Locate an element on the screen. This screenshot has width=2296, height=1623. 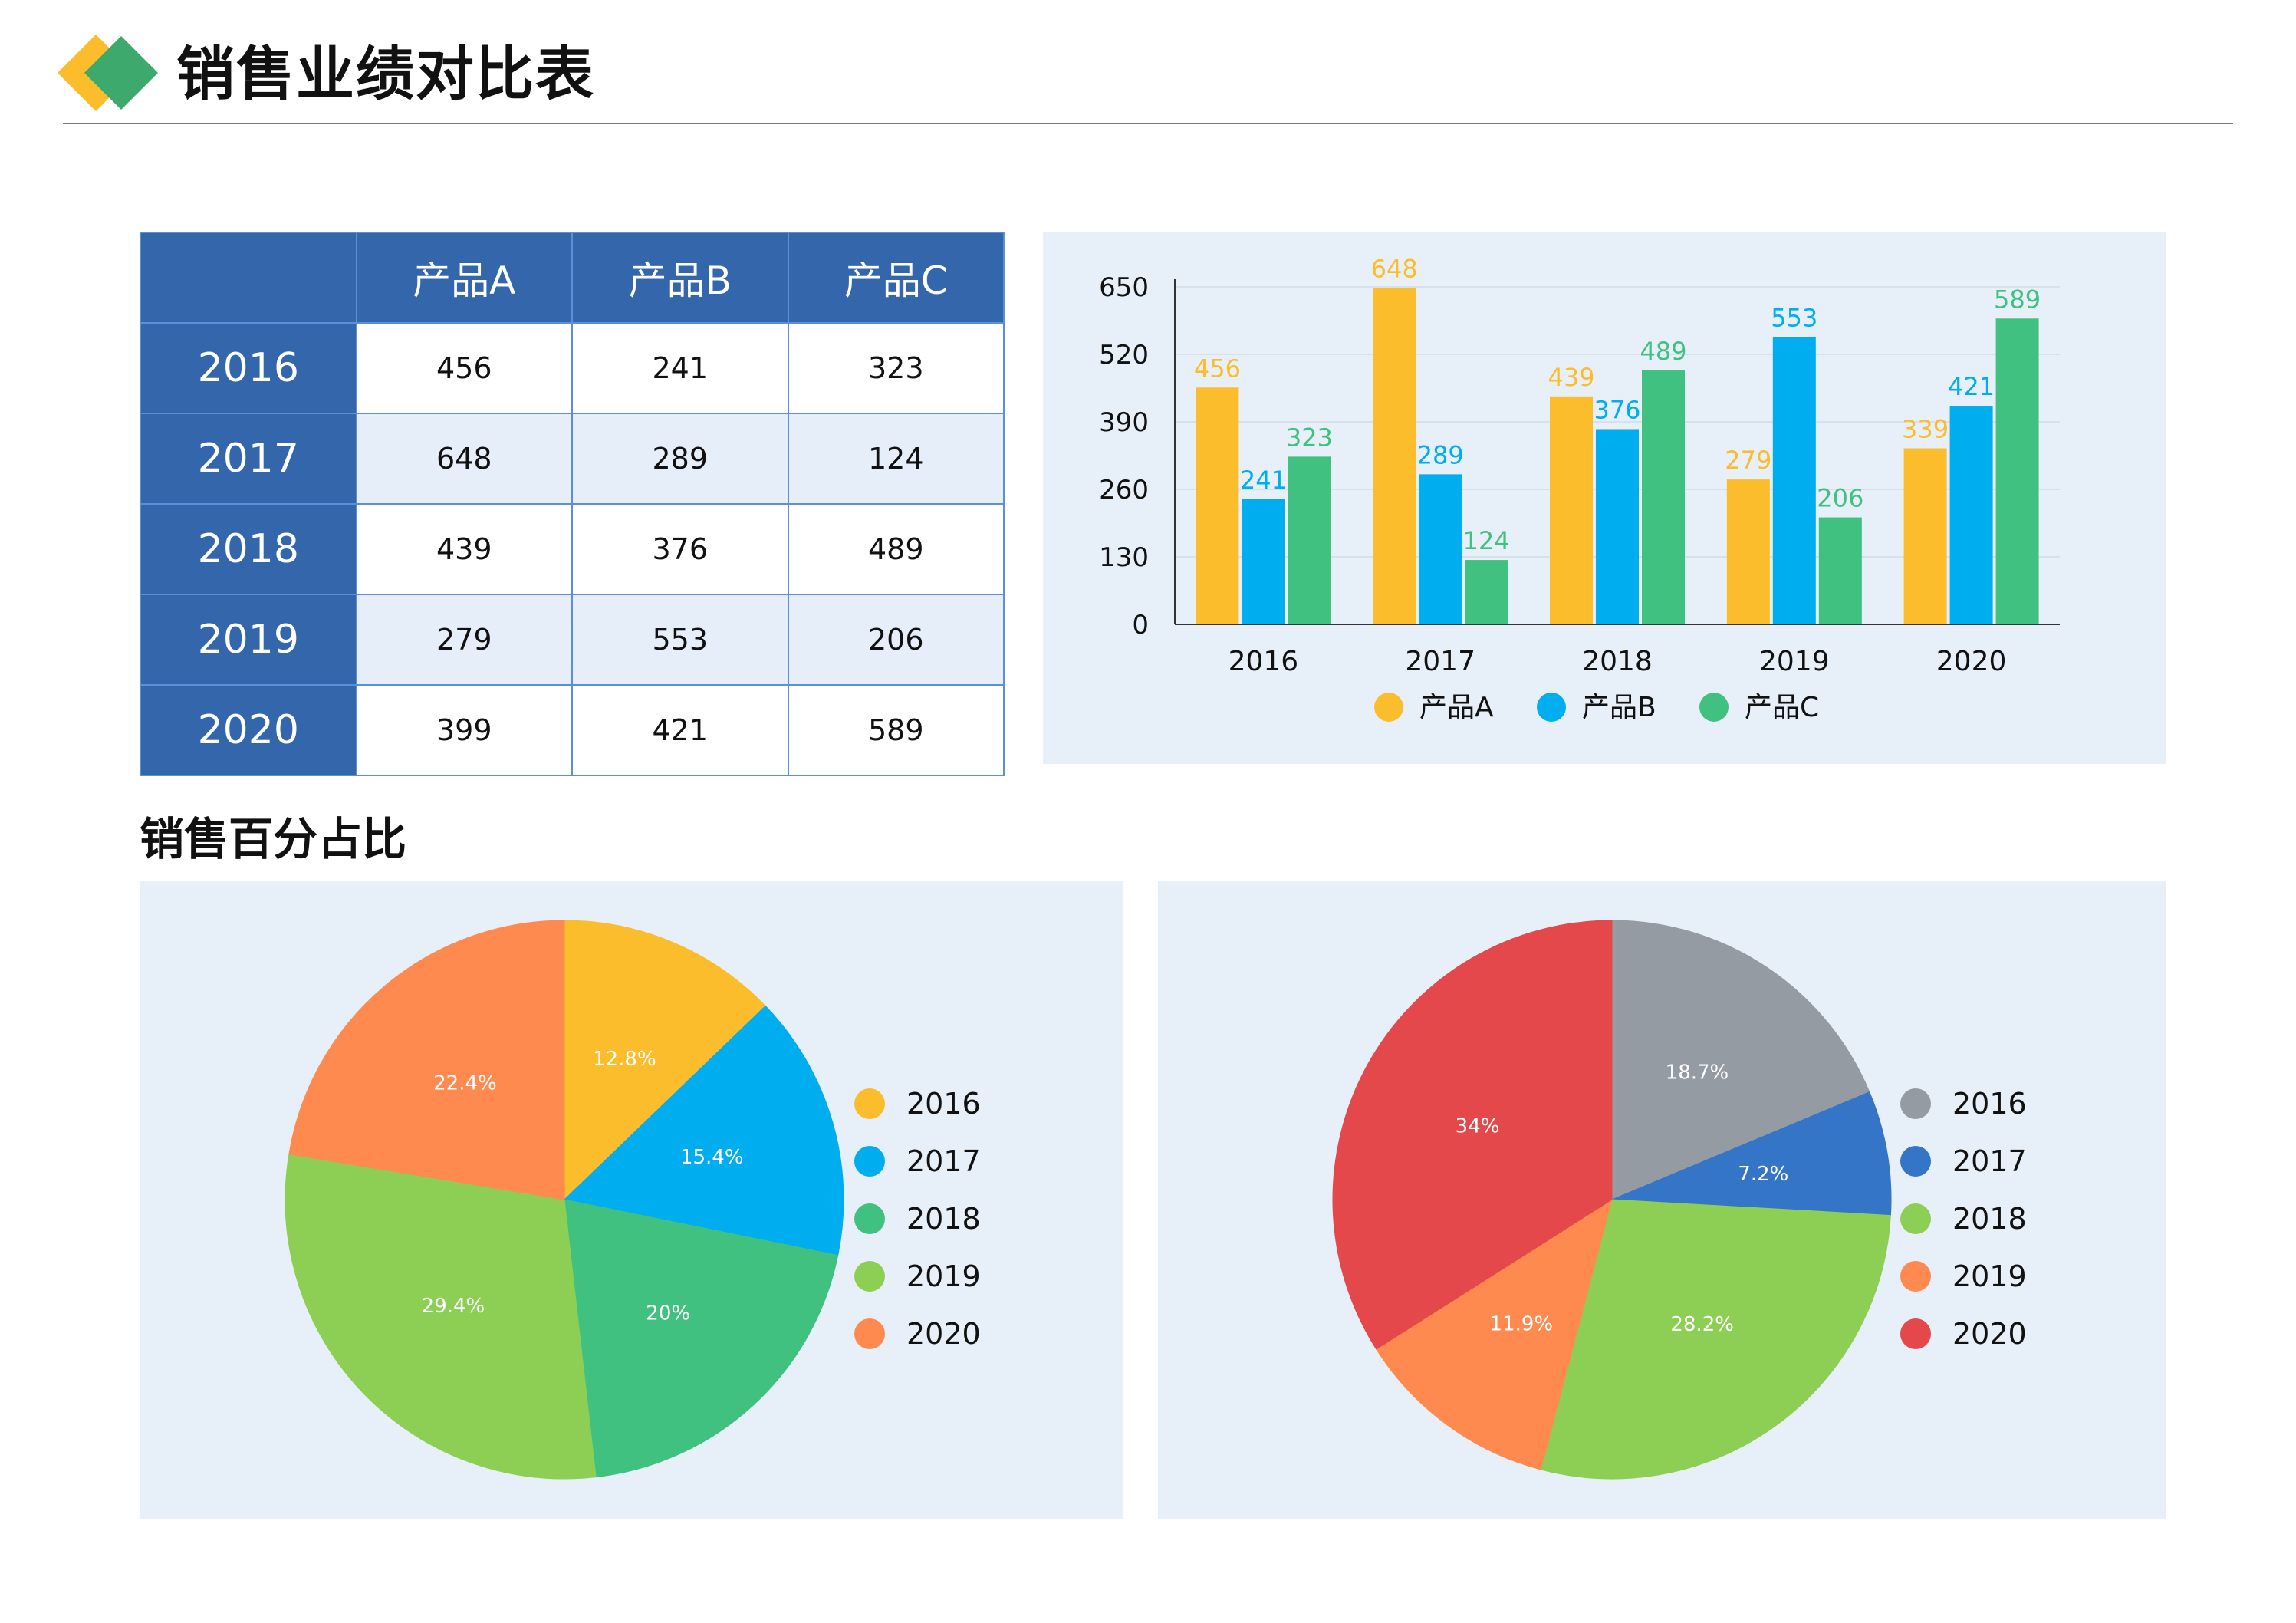
bar-value-label: 439 is located at coordinates (1571, 377).